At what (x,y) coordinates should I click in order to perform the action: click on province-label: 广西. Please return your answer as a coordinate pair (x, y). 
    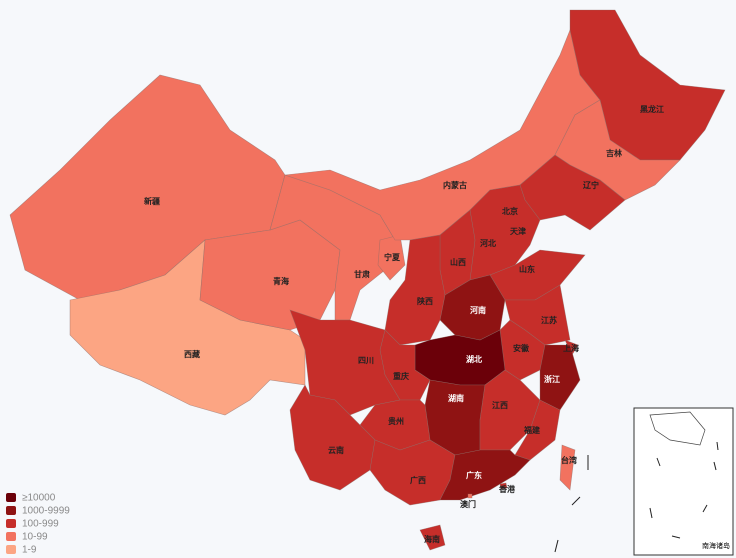
    Looking at the image, I should click on (418, 480).